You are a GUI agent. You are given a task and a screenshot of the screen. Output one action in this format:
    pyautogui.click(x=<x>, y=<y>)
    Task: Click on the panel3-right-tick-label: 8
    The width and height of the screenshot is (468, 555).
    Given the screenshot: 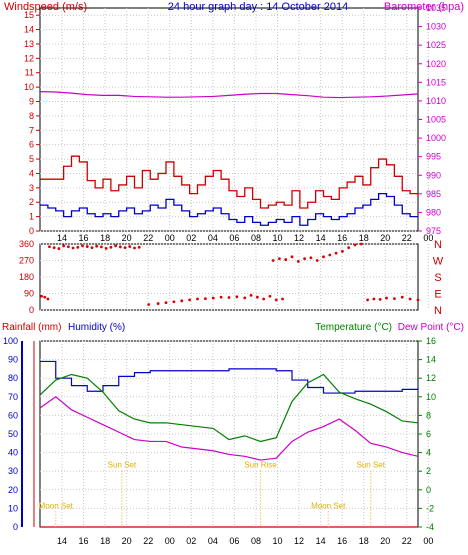 What is the action you would take?
    pyautogui.click(x=428, y=415)
    